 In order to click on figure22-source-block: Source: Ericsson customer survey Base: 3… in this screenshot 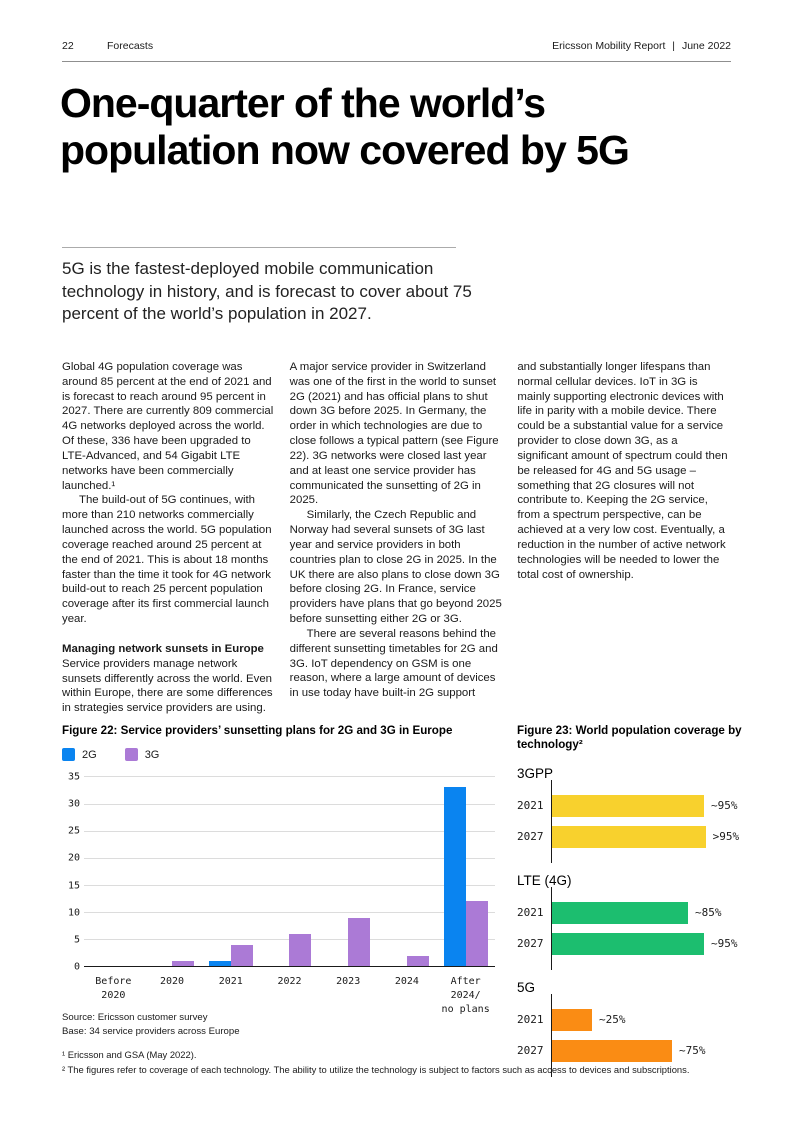, I will do `click(278, 1025)`.